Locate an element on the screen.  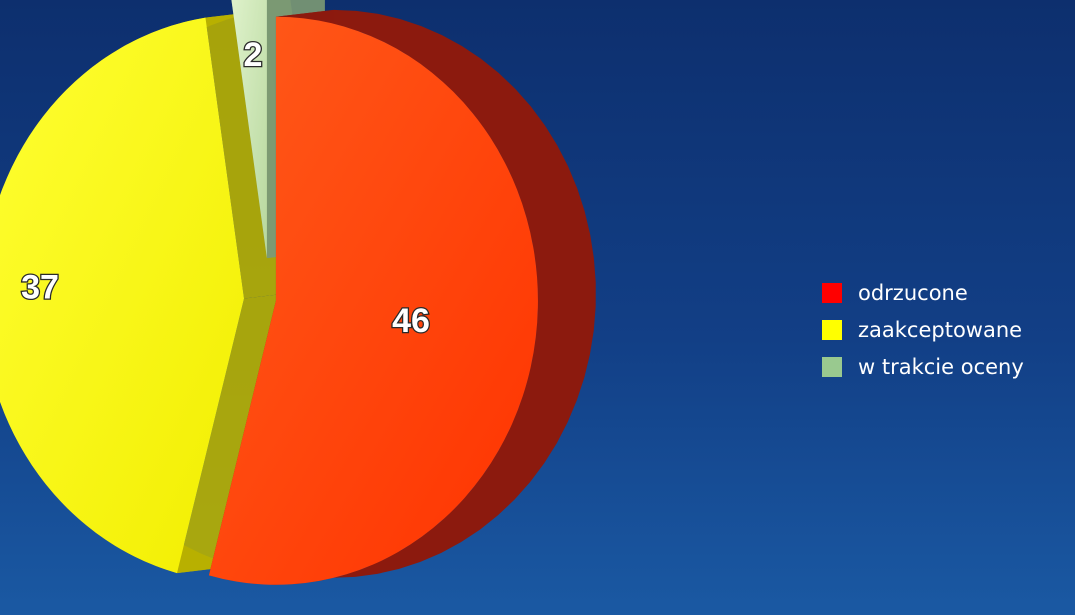
chart-legend: odrzucone zaakceptowane w trakcie oceny is located at coordinates (948, 330).